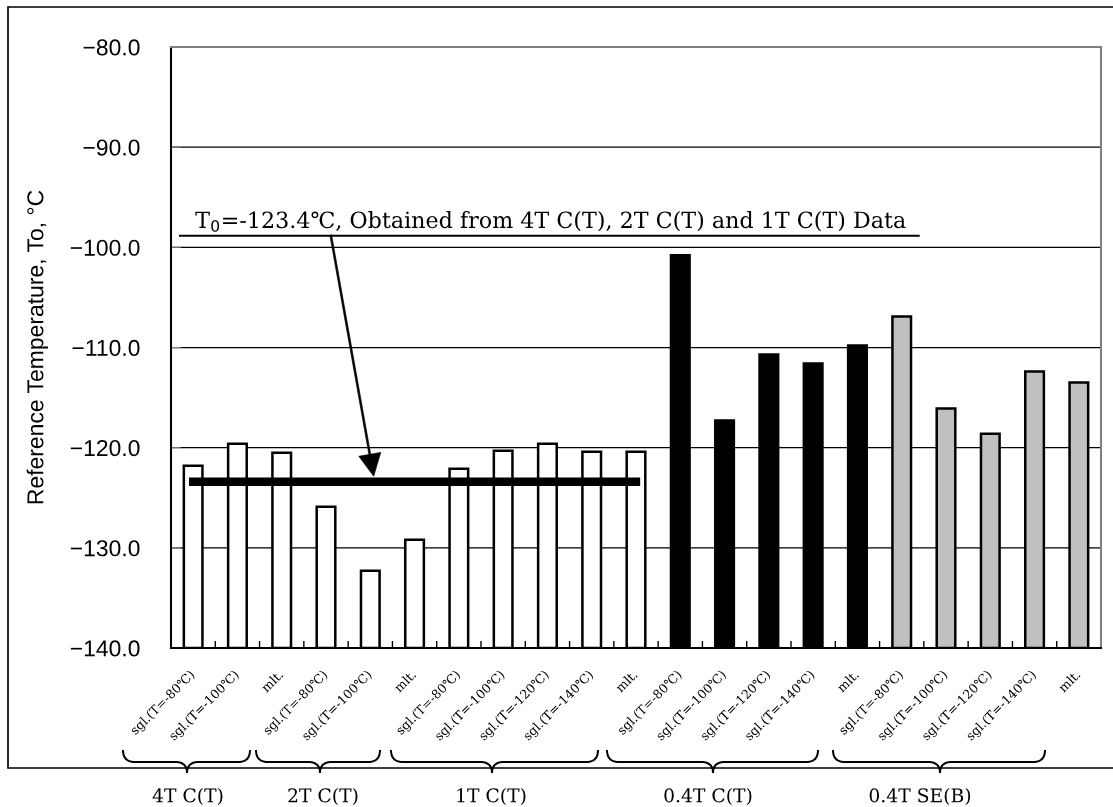 The image size is (1113, 807). Describe the element at coordinates (111, 147) in the screenshot. I see `y-tick-label: −90.0` at that location.